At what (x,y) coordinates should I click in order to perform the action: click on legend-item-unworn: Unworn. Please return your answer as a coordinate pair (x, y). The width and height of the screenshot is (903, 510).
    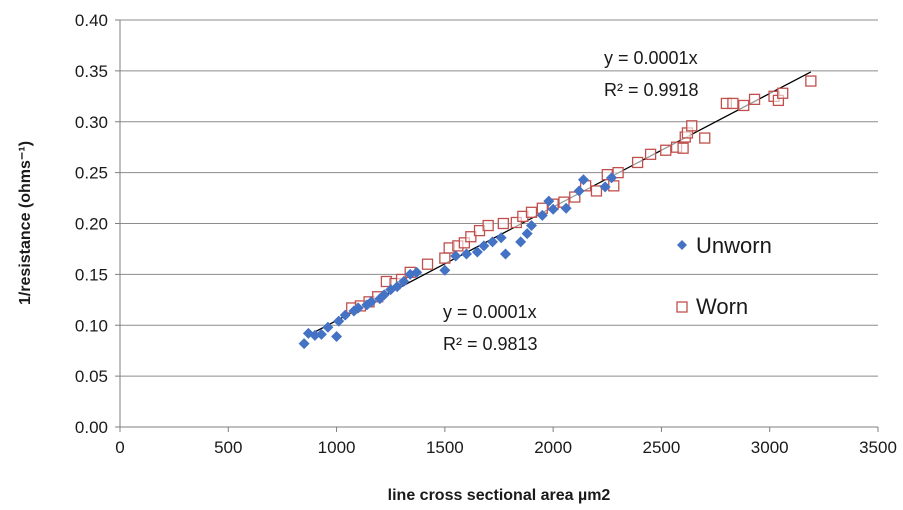
    Looking at the image, I should click on (724, 245).